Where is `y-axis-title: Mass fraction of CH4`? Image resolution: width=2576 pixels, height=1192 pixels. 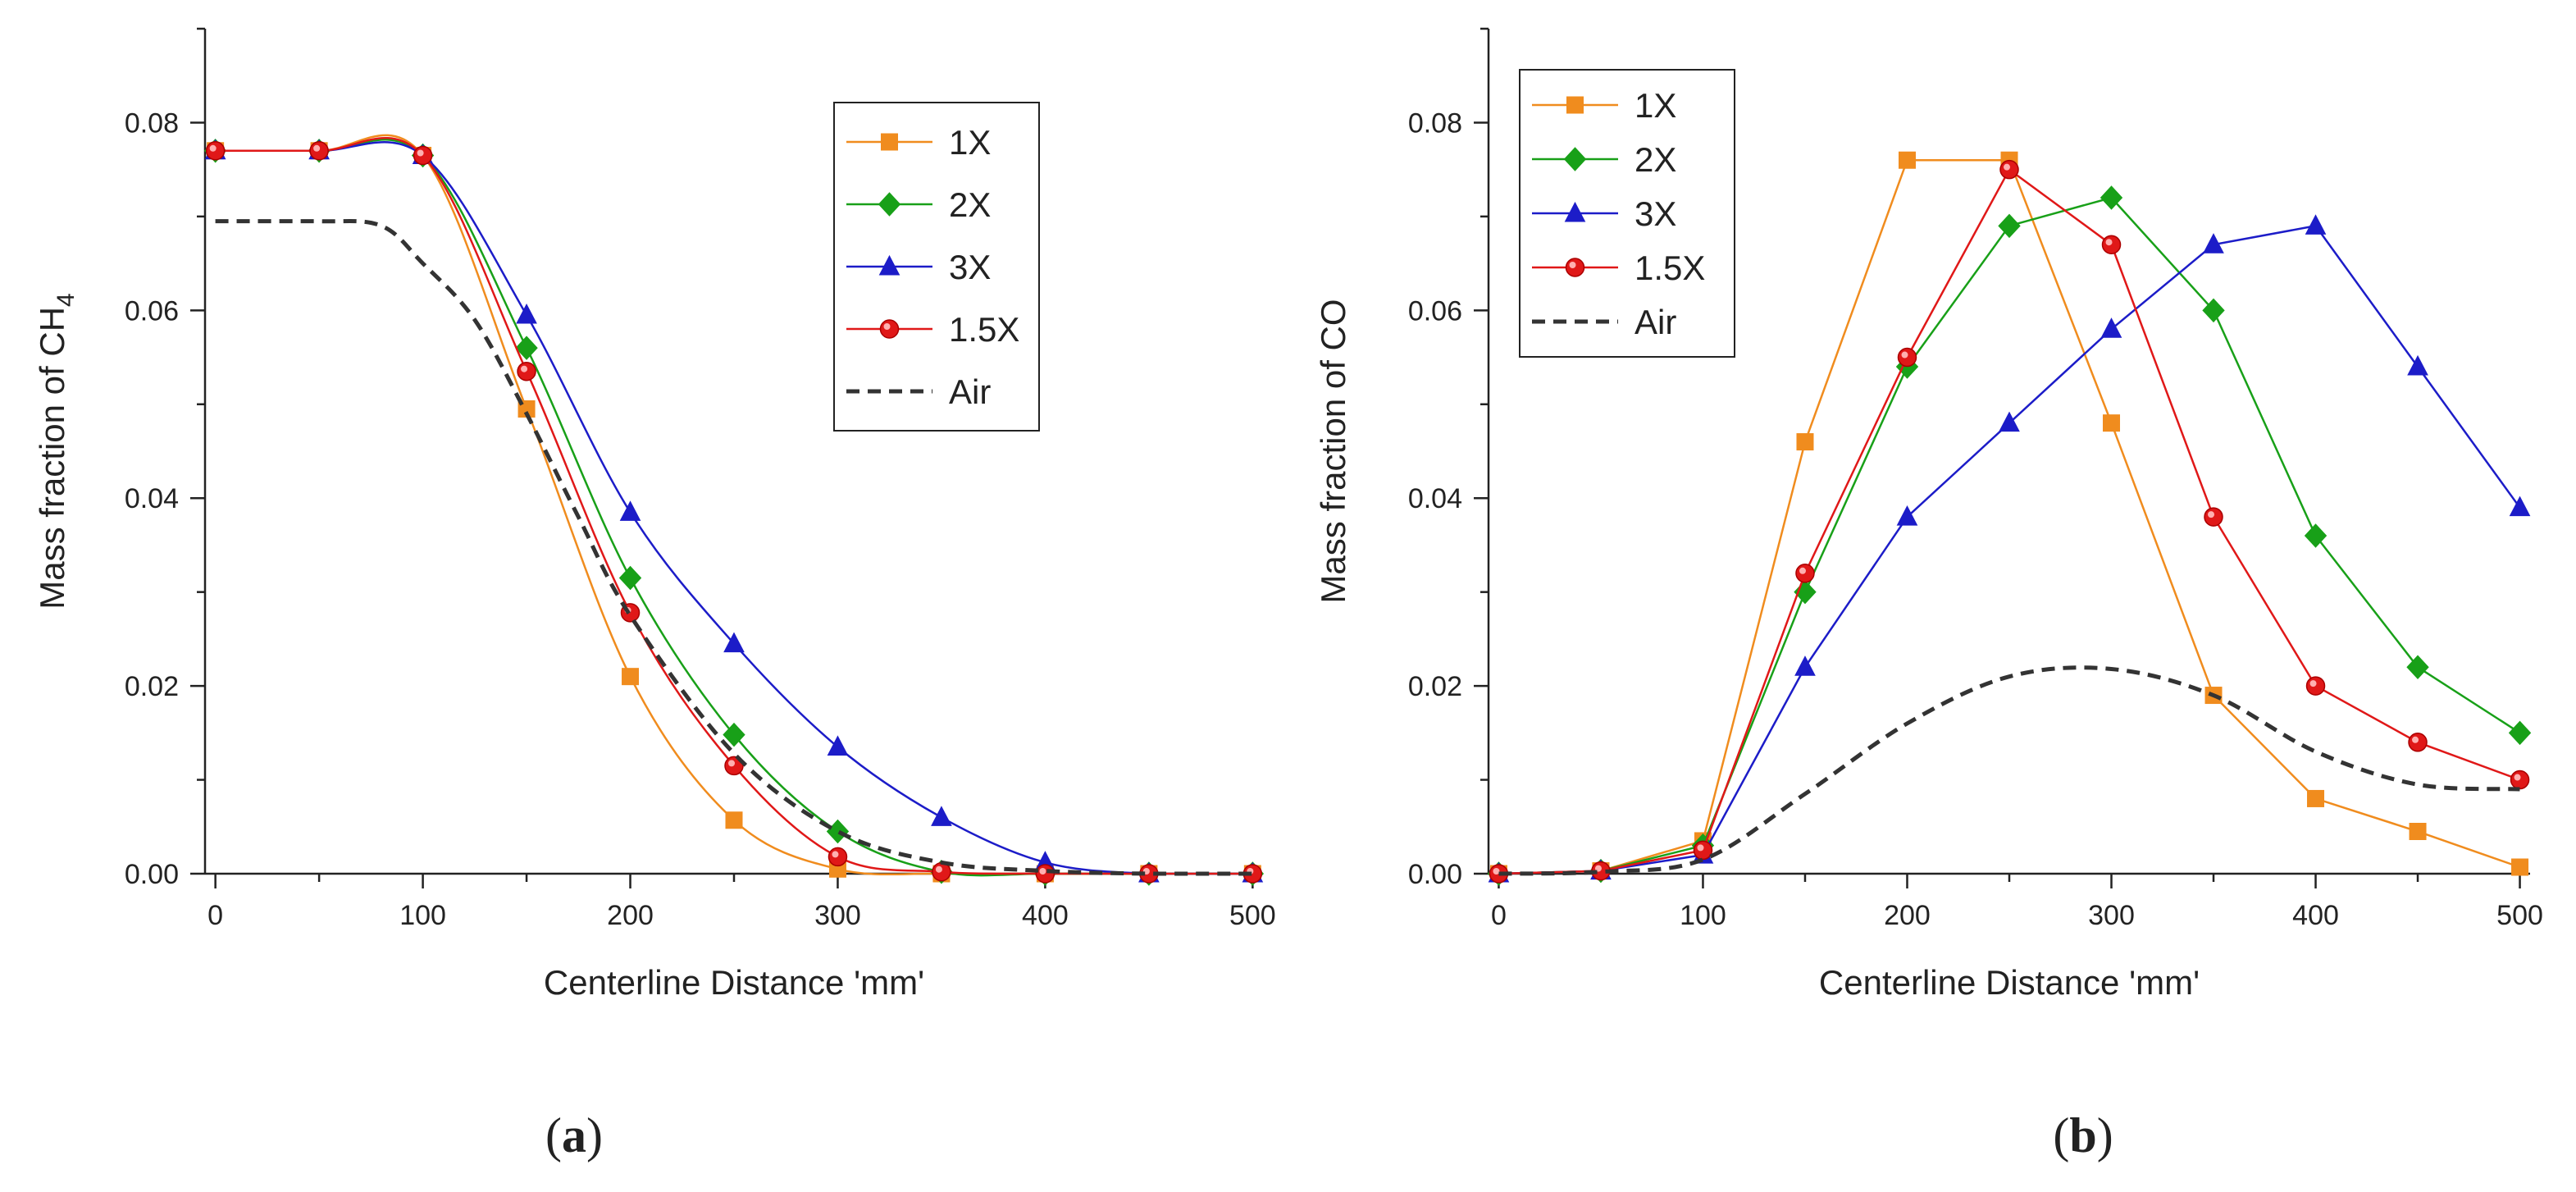 y-axis-title: Mass fraction of CH4 is located at coordinates (56, 451).